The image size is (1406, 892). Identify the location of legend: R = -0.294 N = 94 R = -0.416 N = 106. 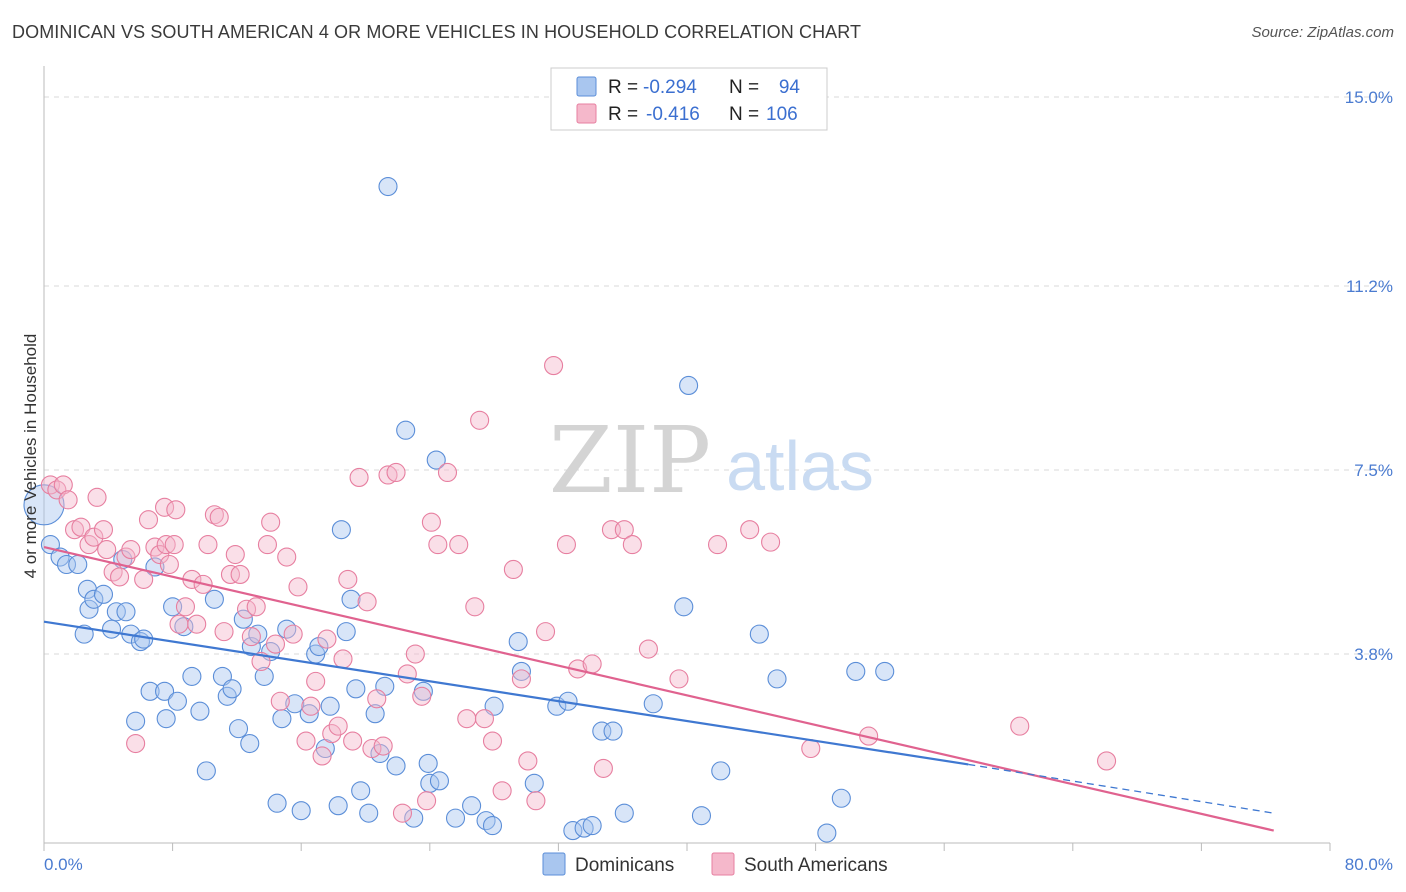
(689, 99).